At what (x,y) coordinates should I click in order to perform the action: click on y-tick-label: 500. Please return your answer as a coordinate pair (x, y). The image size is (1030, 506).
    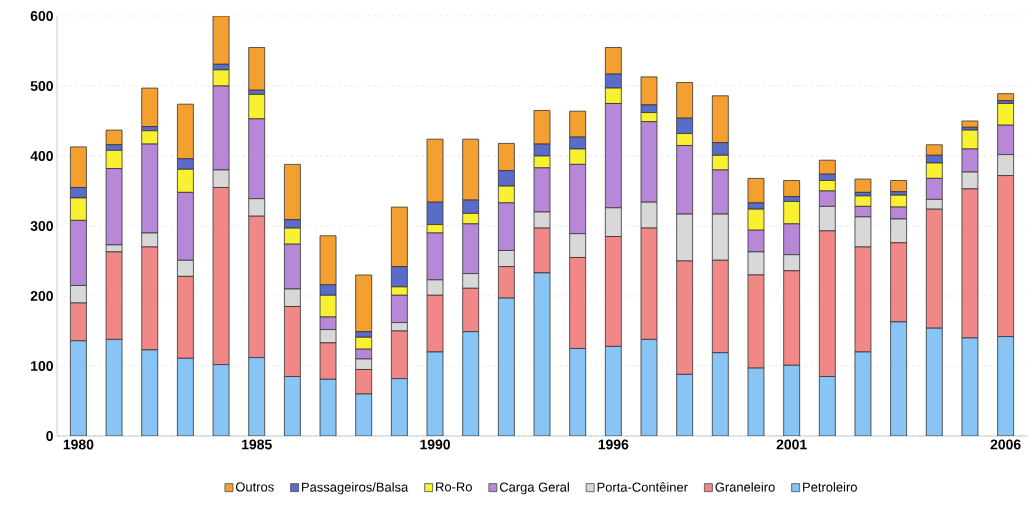
    Looking at the image, I should click on (41, 86).